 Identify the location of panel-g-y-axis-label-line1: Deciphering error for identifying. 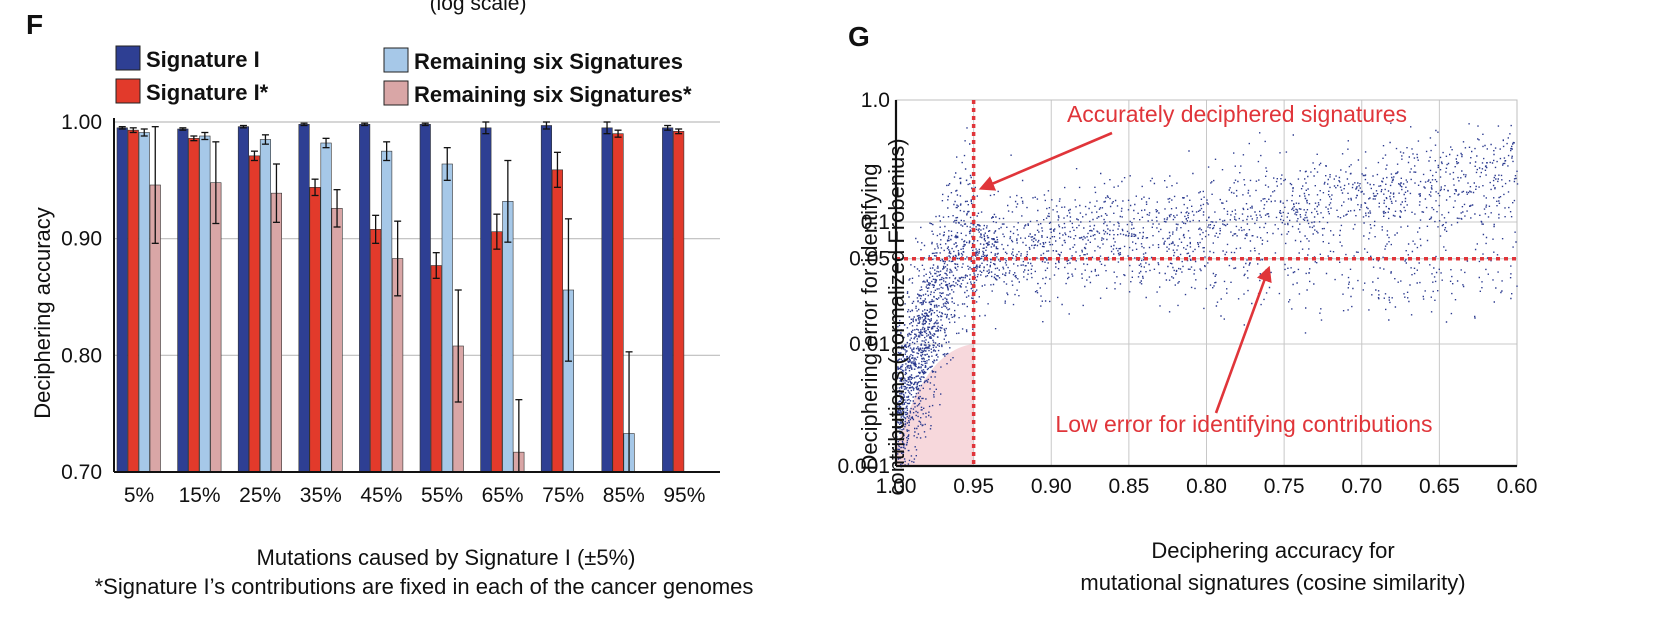
(869, 317).